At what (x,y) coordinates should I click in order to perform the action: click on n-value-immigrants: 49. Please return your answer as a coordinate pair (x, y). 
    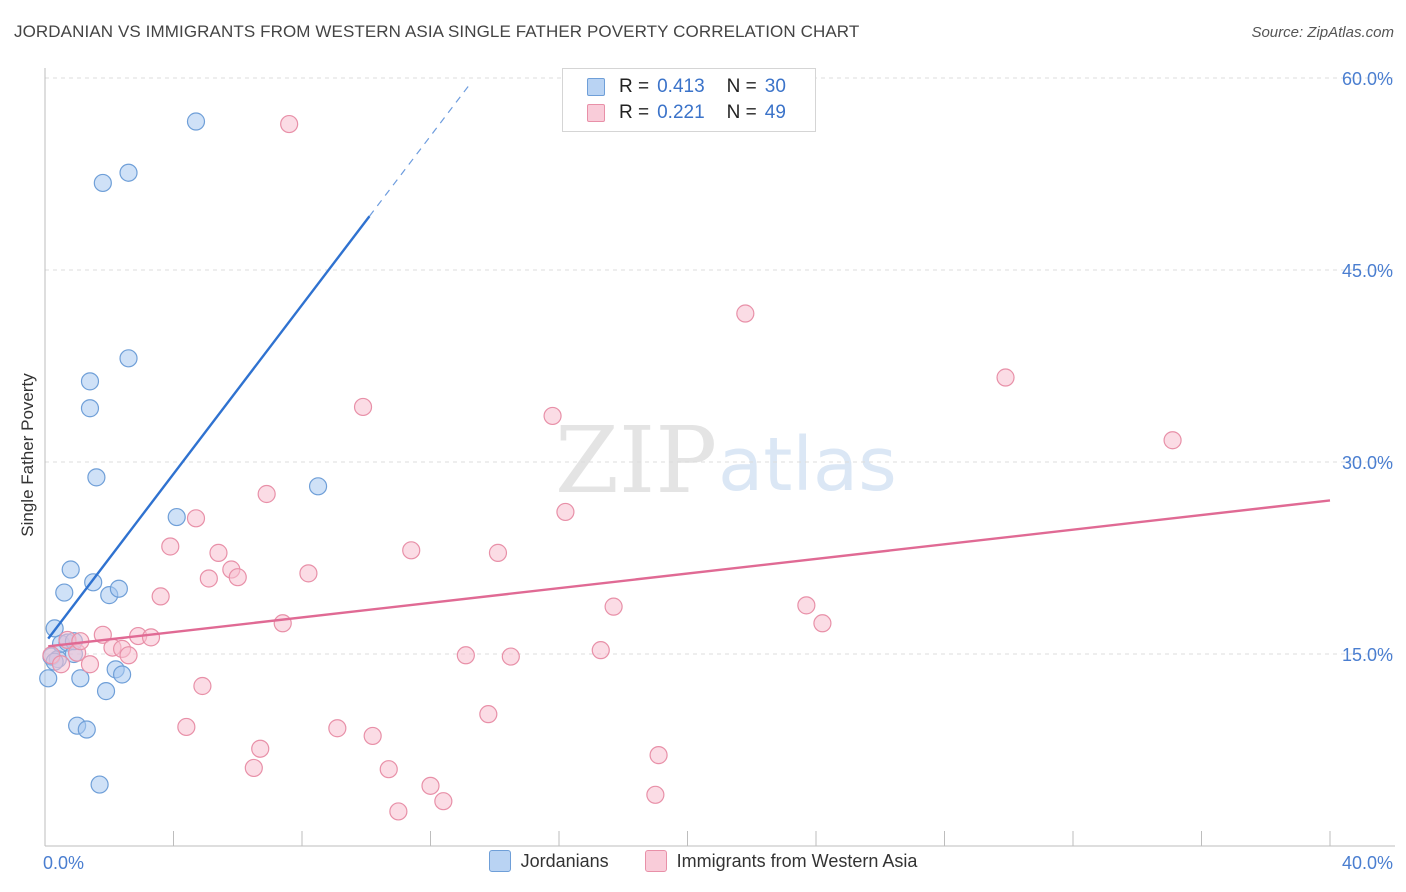
    Looking at the image, I should click on (775, 112).